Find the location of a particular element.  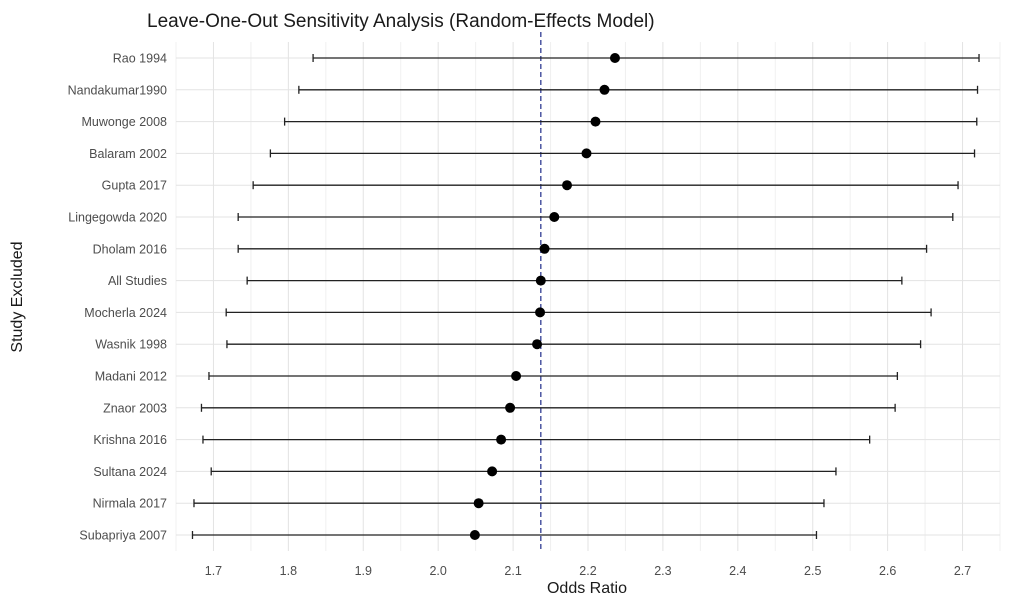

x-axis-title: Odds Ratio is located at coordinates (587, 588).